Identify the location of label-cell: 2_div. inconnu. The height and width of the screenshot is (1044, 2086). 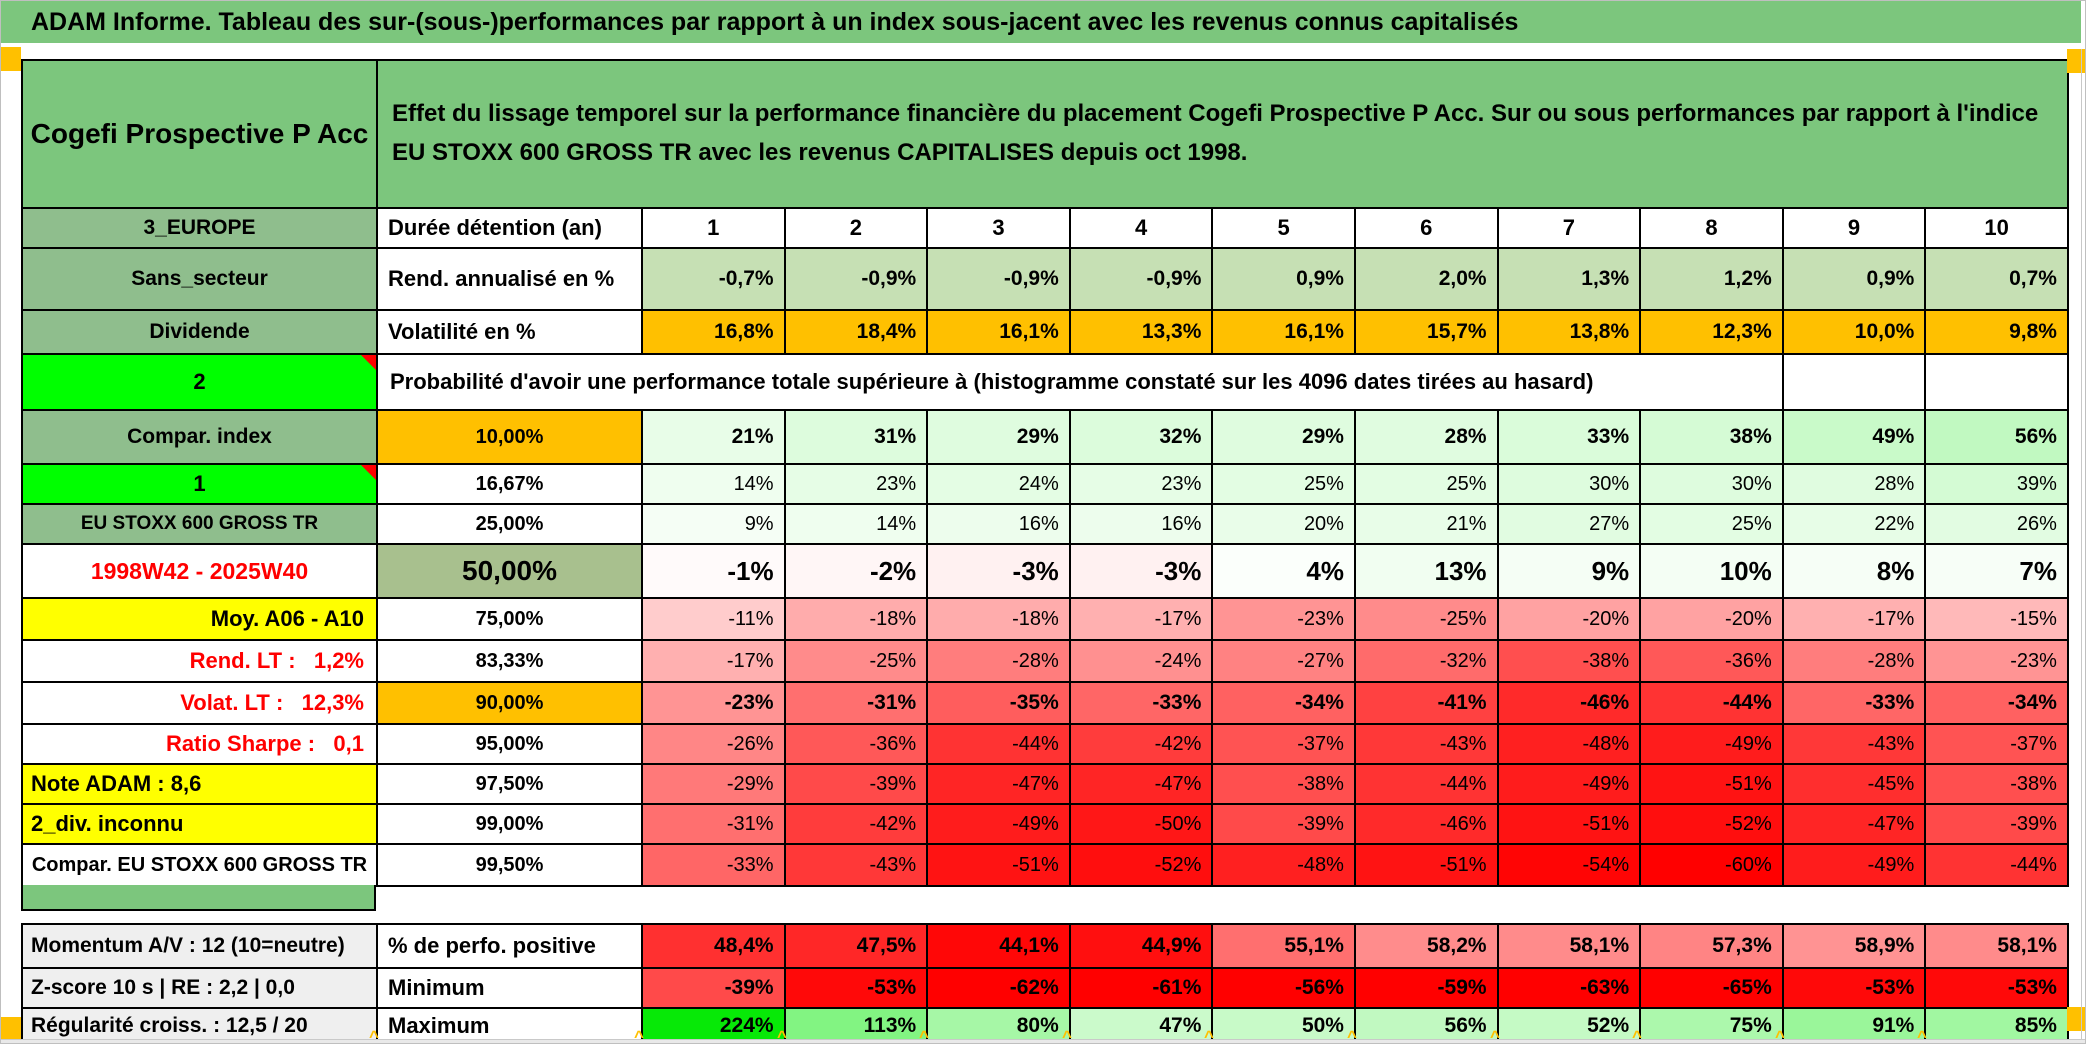
(200, 825).